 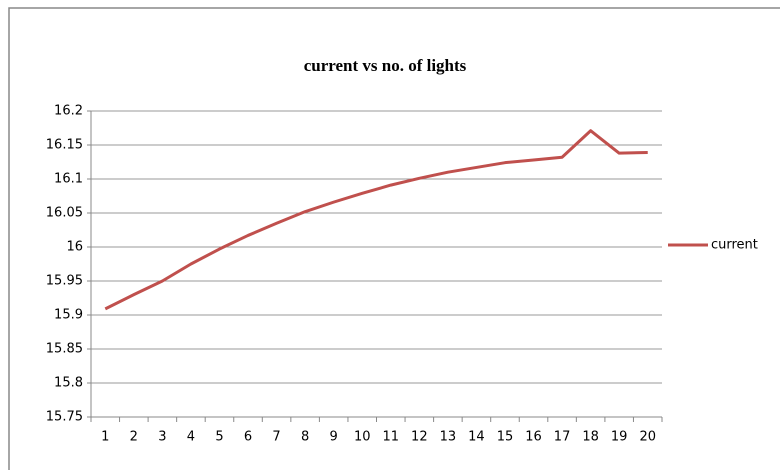 What do you see at coordinates (68, 111) in the screenshot?
I see `y-tick-label: 16.2` at bounding box center [68, 111].